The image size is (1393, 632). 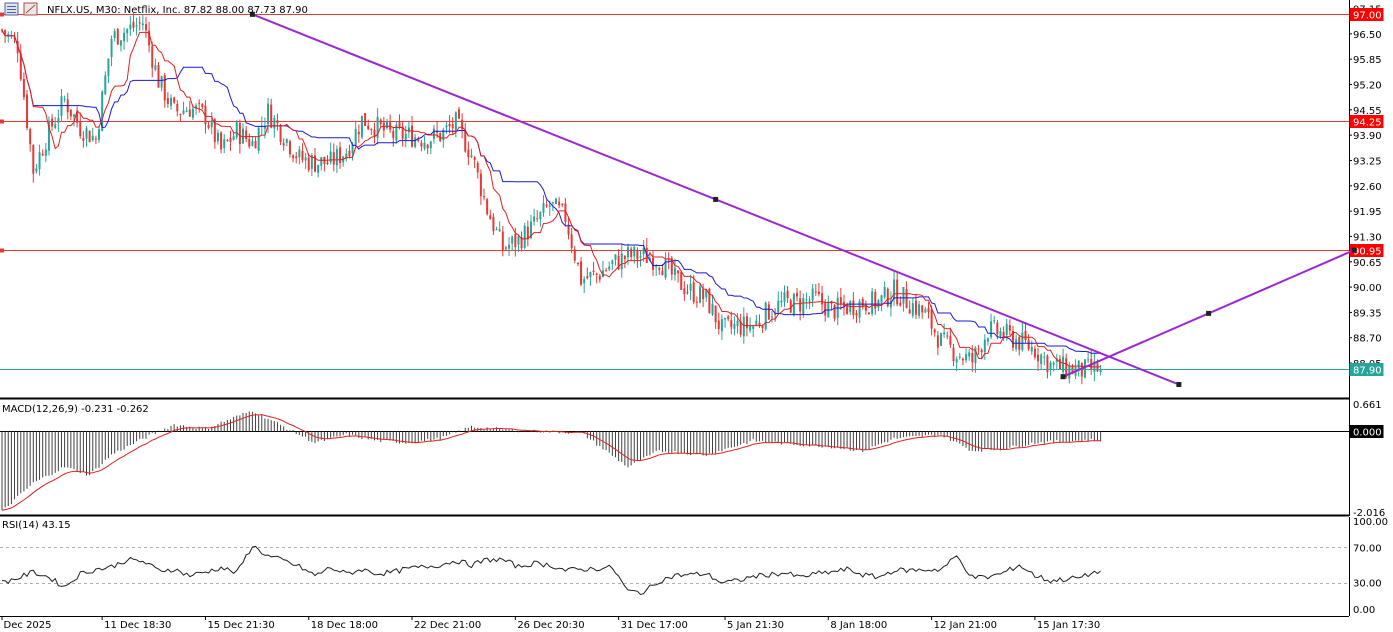 What do you see at coordinates (240, 625) in the screenshot?
I see `time-tick-label: 15 Dec 21:30` at bounding box center [240, 625].